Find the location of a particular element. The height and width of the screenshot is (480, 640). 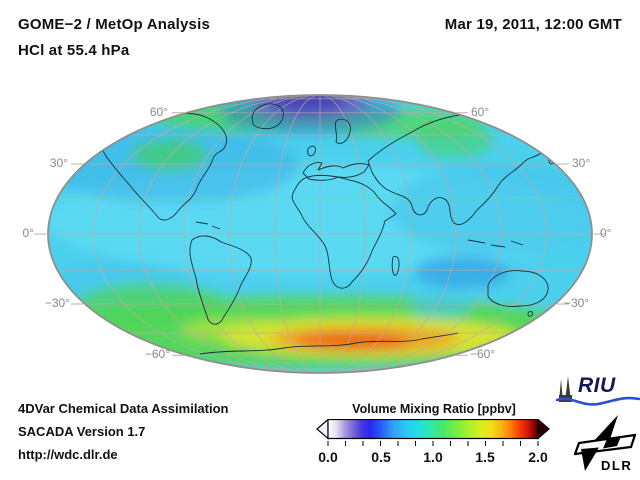

riu-logo: RIU is located at coordinates (598, 391).